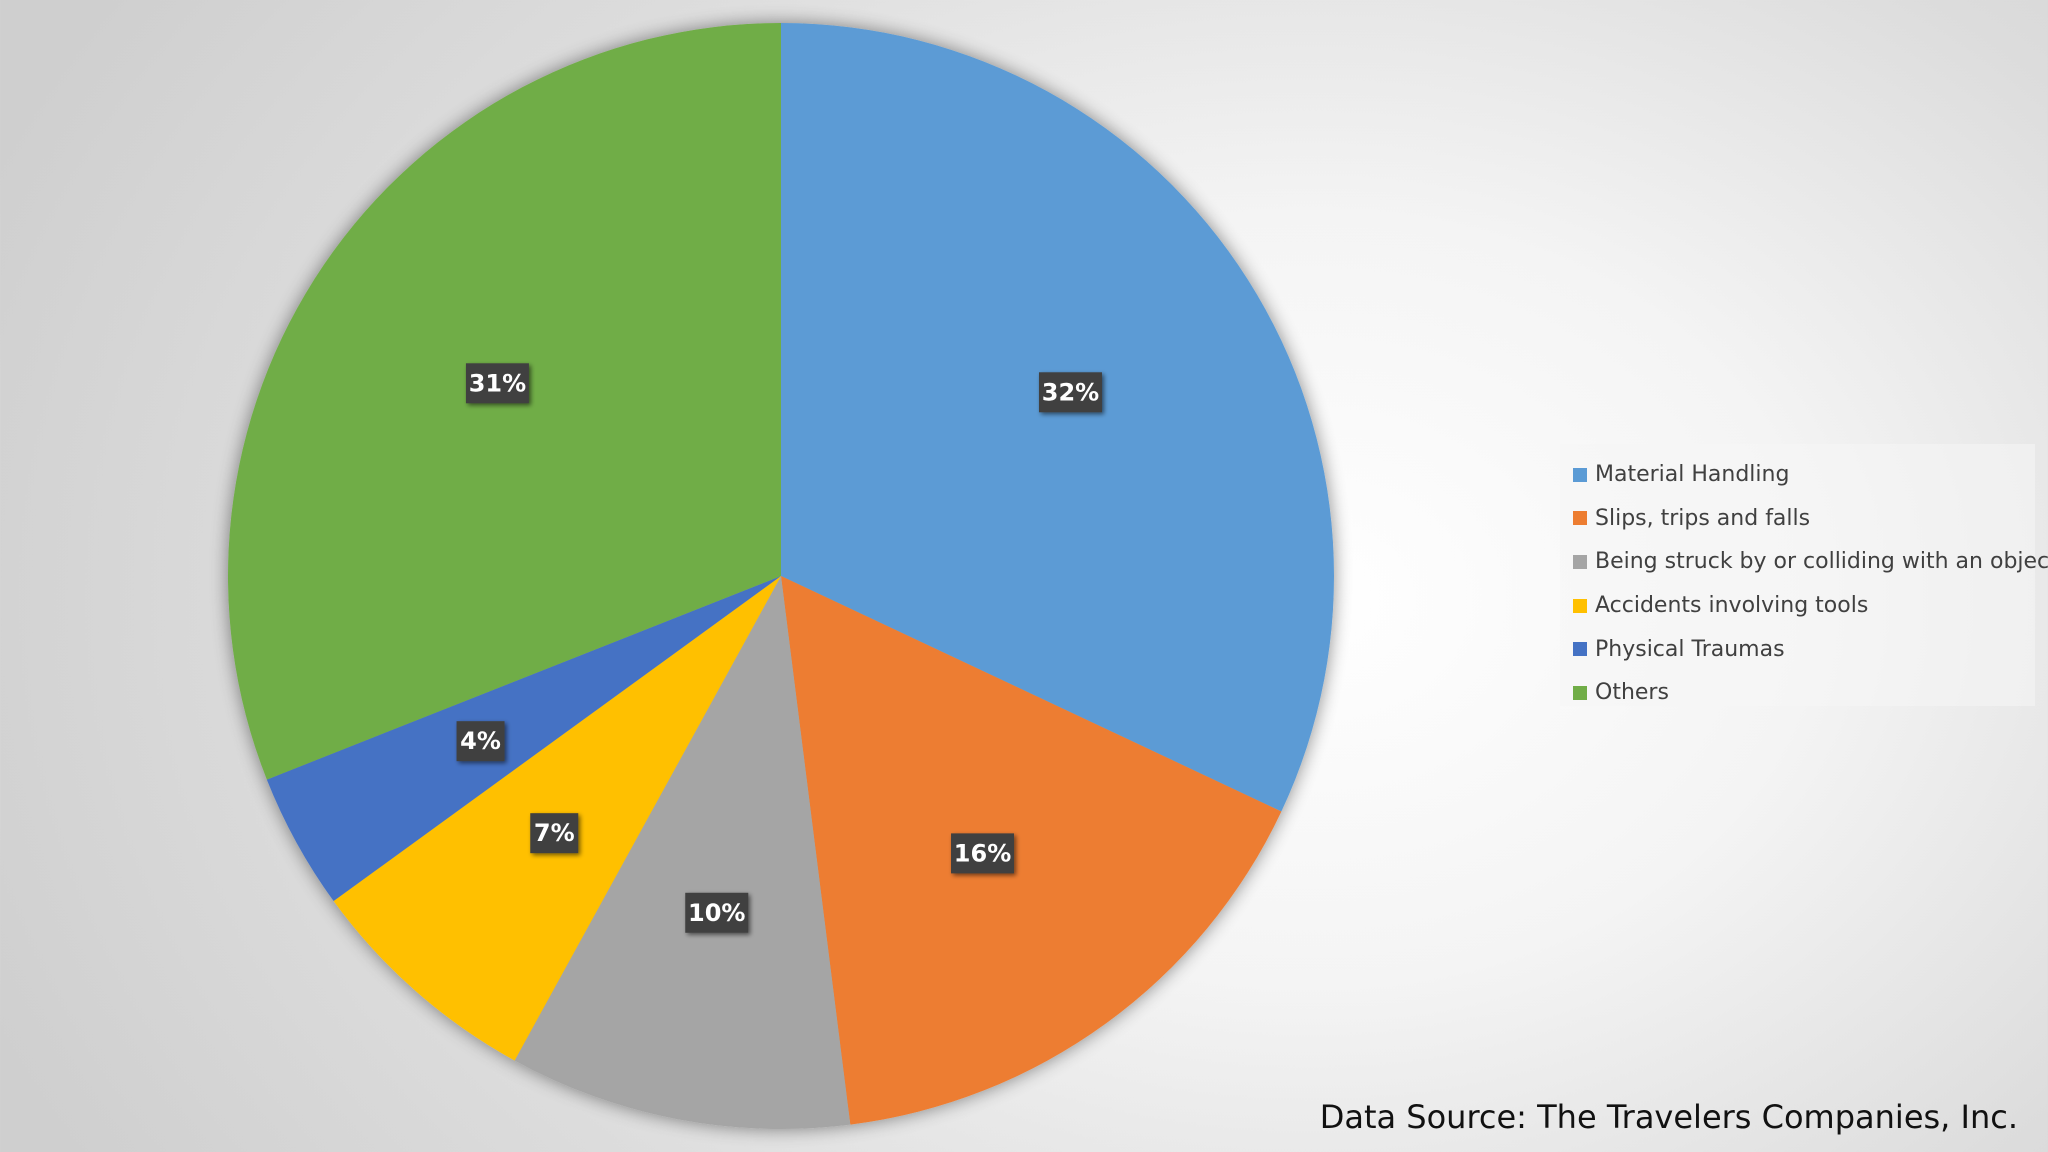 Image resolution: width=2048 pixels, height=1152 pixels. I want to click on legend-label: Physical Traumas, so click(1690, 649).